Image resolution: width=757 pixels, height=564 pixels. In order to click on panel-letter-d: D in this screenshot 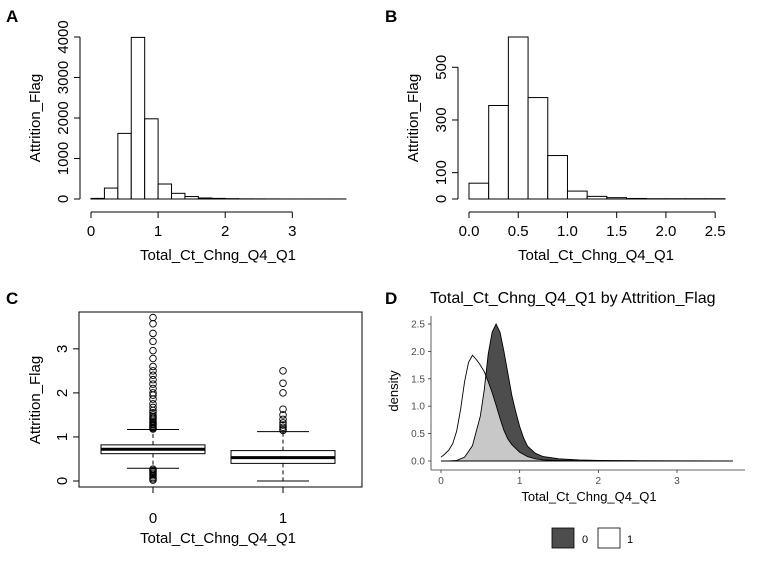, I will do `click(391, 298)`.